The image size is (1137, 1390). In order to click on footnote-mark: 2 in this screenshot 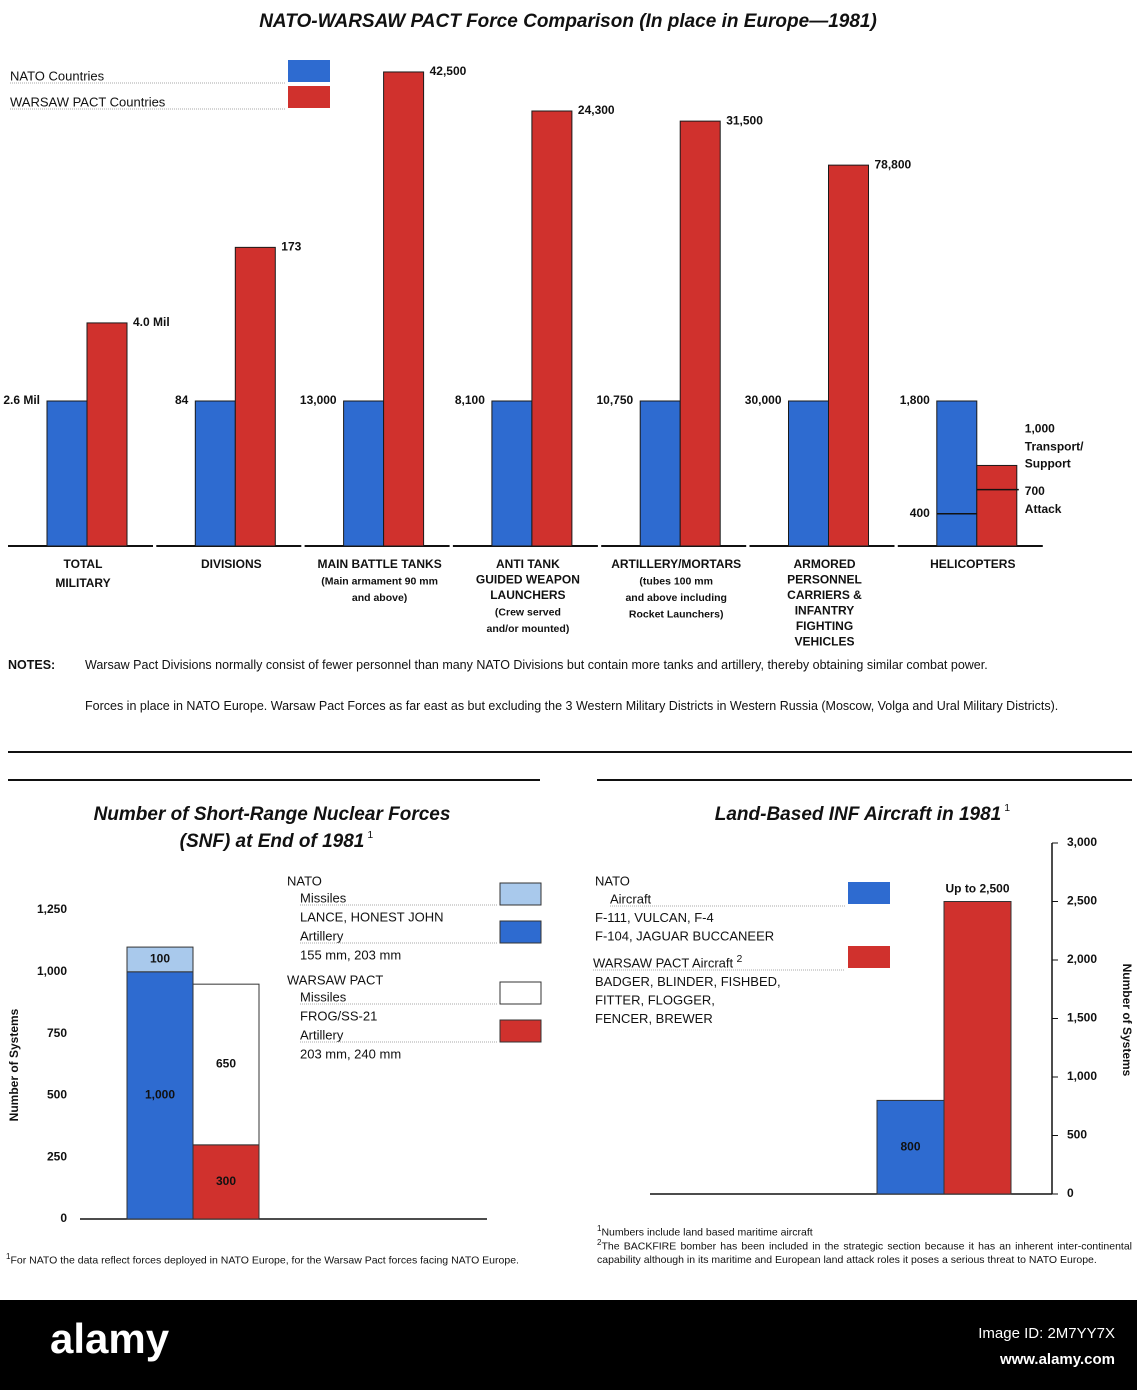, I will do `click(599, 1242)`.